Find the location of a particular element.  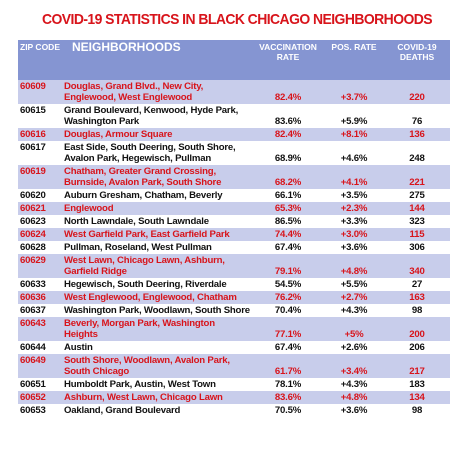

deaths: 76 is located at coordinates (417, 121).